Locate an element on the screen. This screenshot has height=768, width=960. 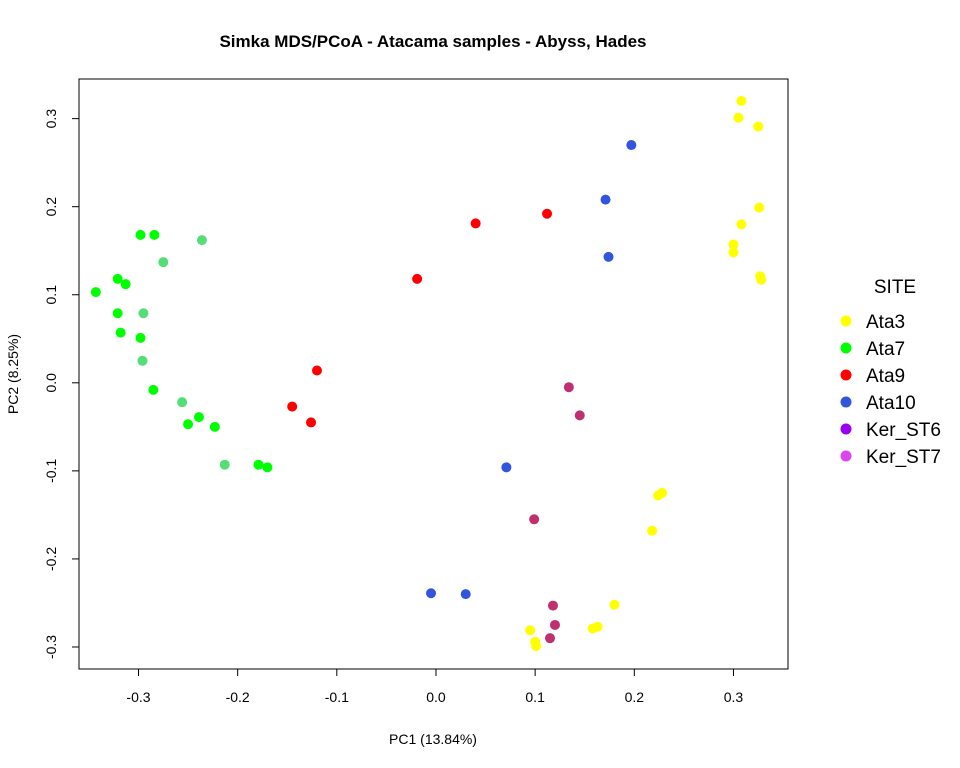
legend-label: Ker_ST6 is located at coordinates (903, 430).